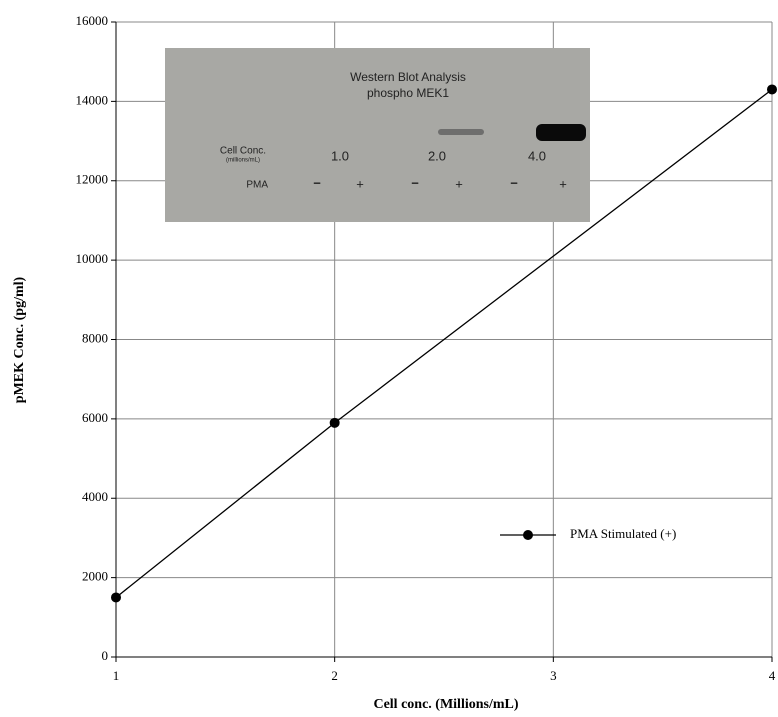  What do you see at coordinates (95, 337) in the screenshot?
I see `y-tick-label: 8000` at bounding box center [95, 337].